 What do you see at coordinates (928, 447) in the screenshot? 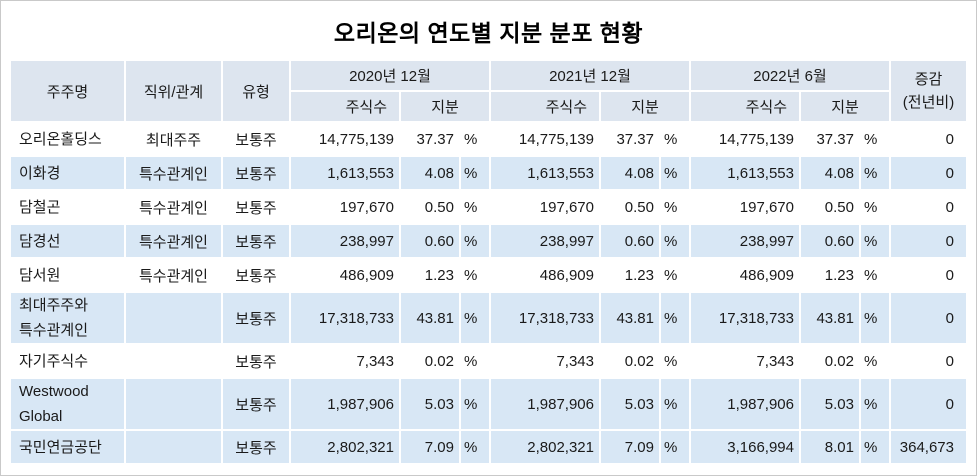
I see `change-cell: 364,673` at bounding box center [928, 447].